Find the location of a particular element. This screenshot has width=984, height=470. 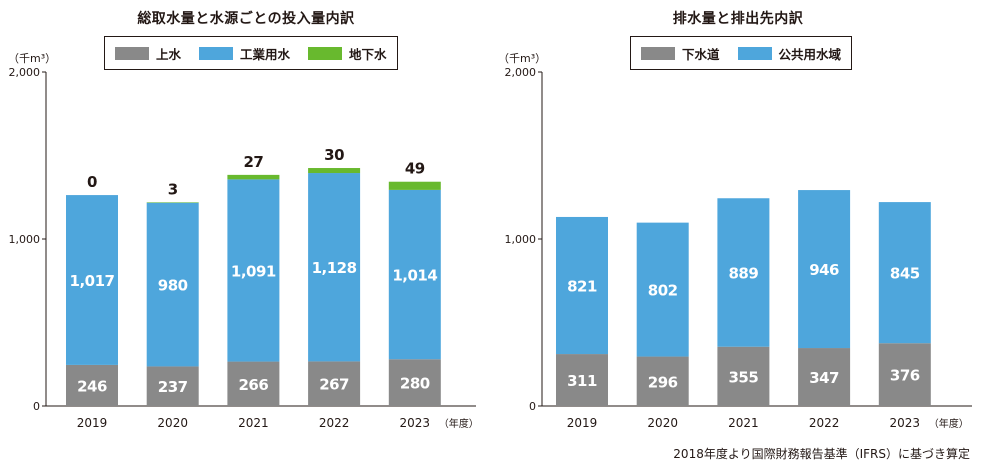

data-label: 1,091 is located at coordinates (253, 271).